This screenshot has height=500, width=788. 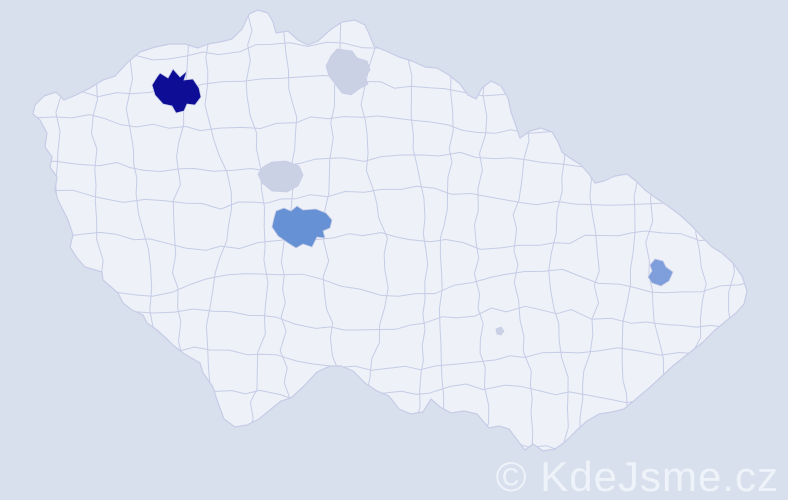 I want to click on watermark: © KdeJsme.cz, so click(x=637, y=476).